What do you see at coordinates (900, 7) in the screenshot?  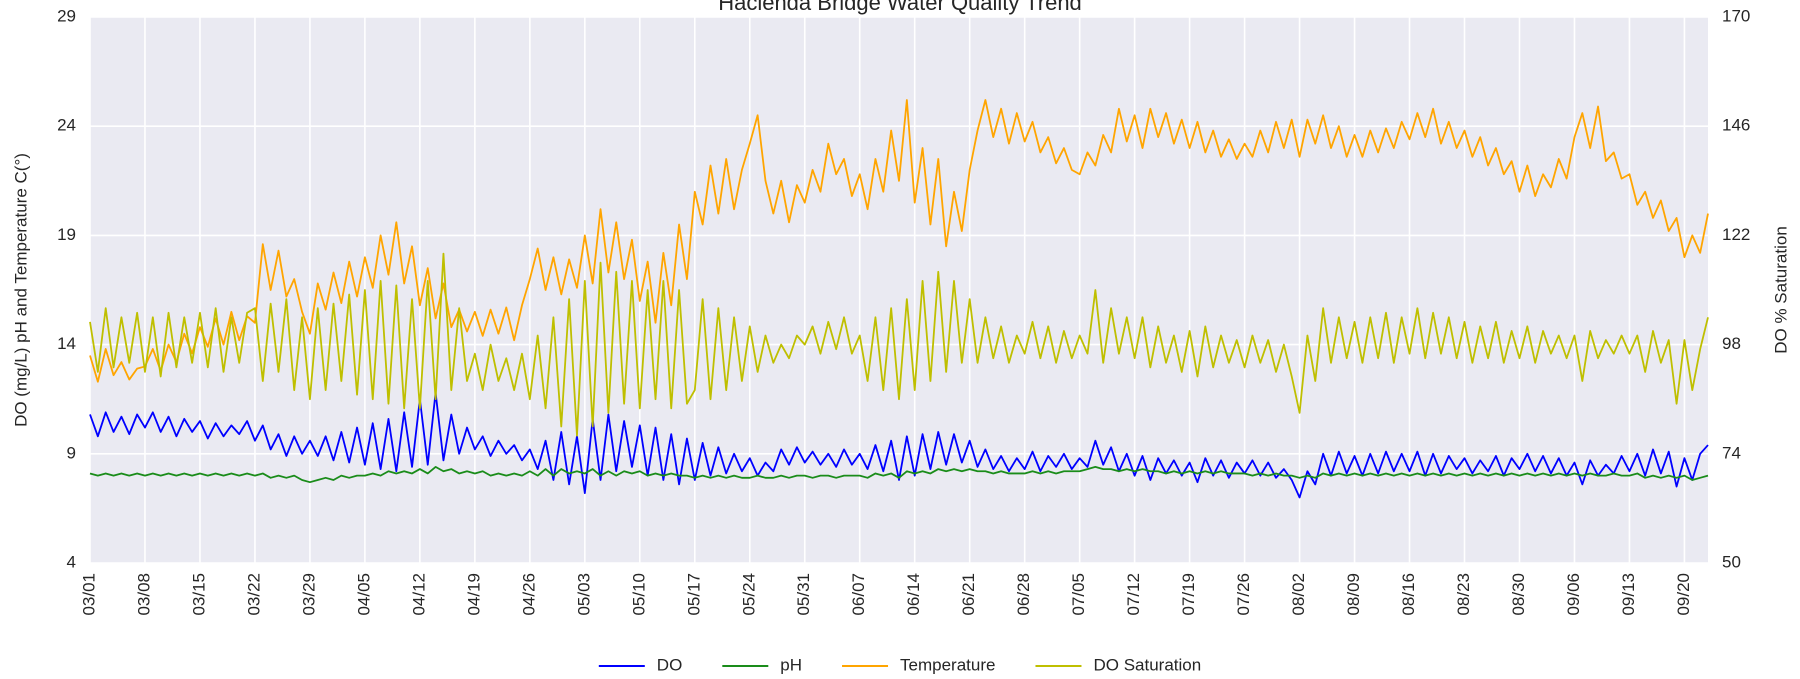 I see `chart-title: Hacienda Bridge Water Quality Trend` at bounding box center [900, 7].